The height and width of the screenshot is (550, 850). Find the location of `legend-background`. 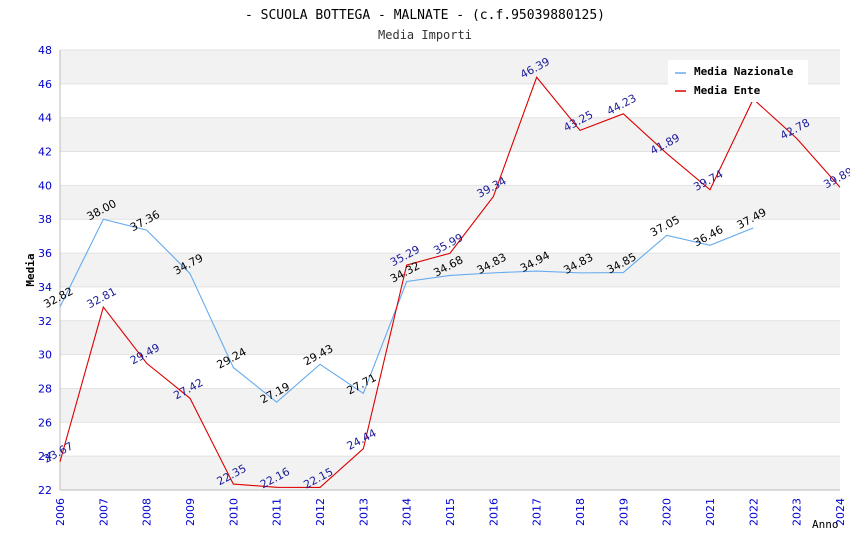

legend-background is located at coordinates (738, 81).